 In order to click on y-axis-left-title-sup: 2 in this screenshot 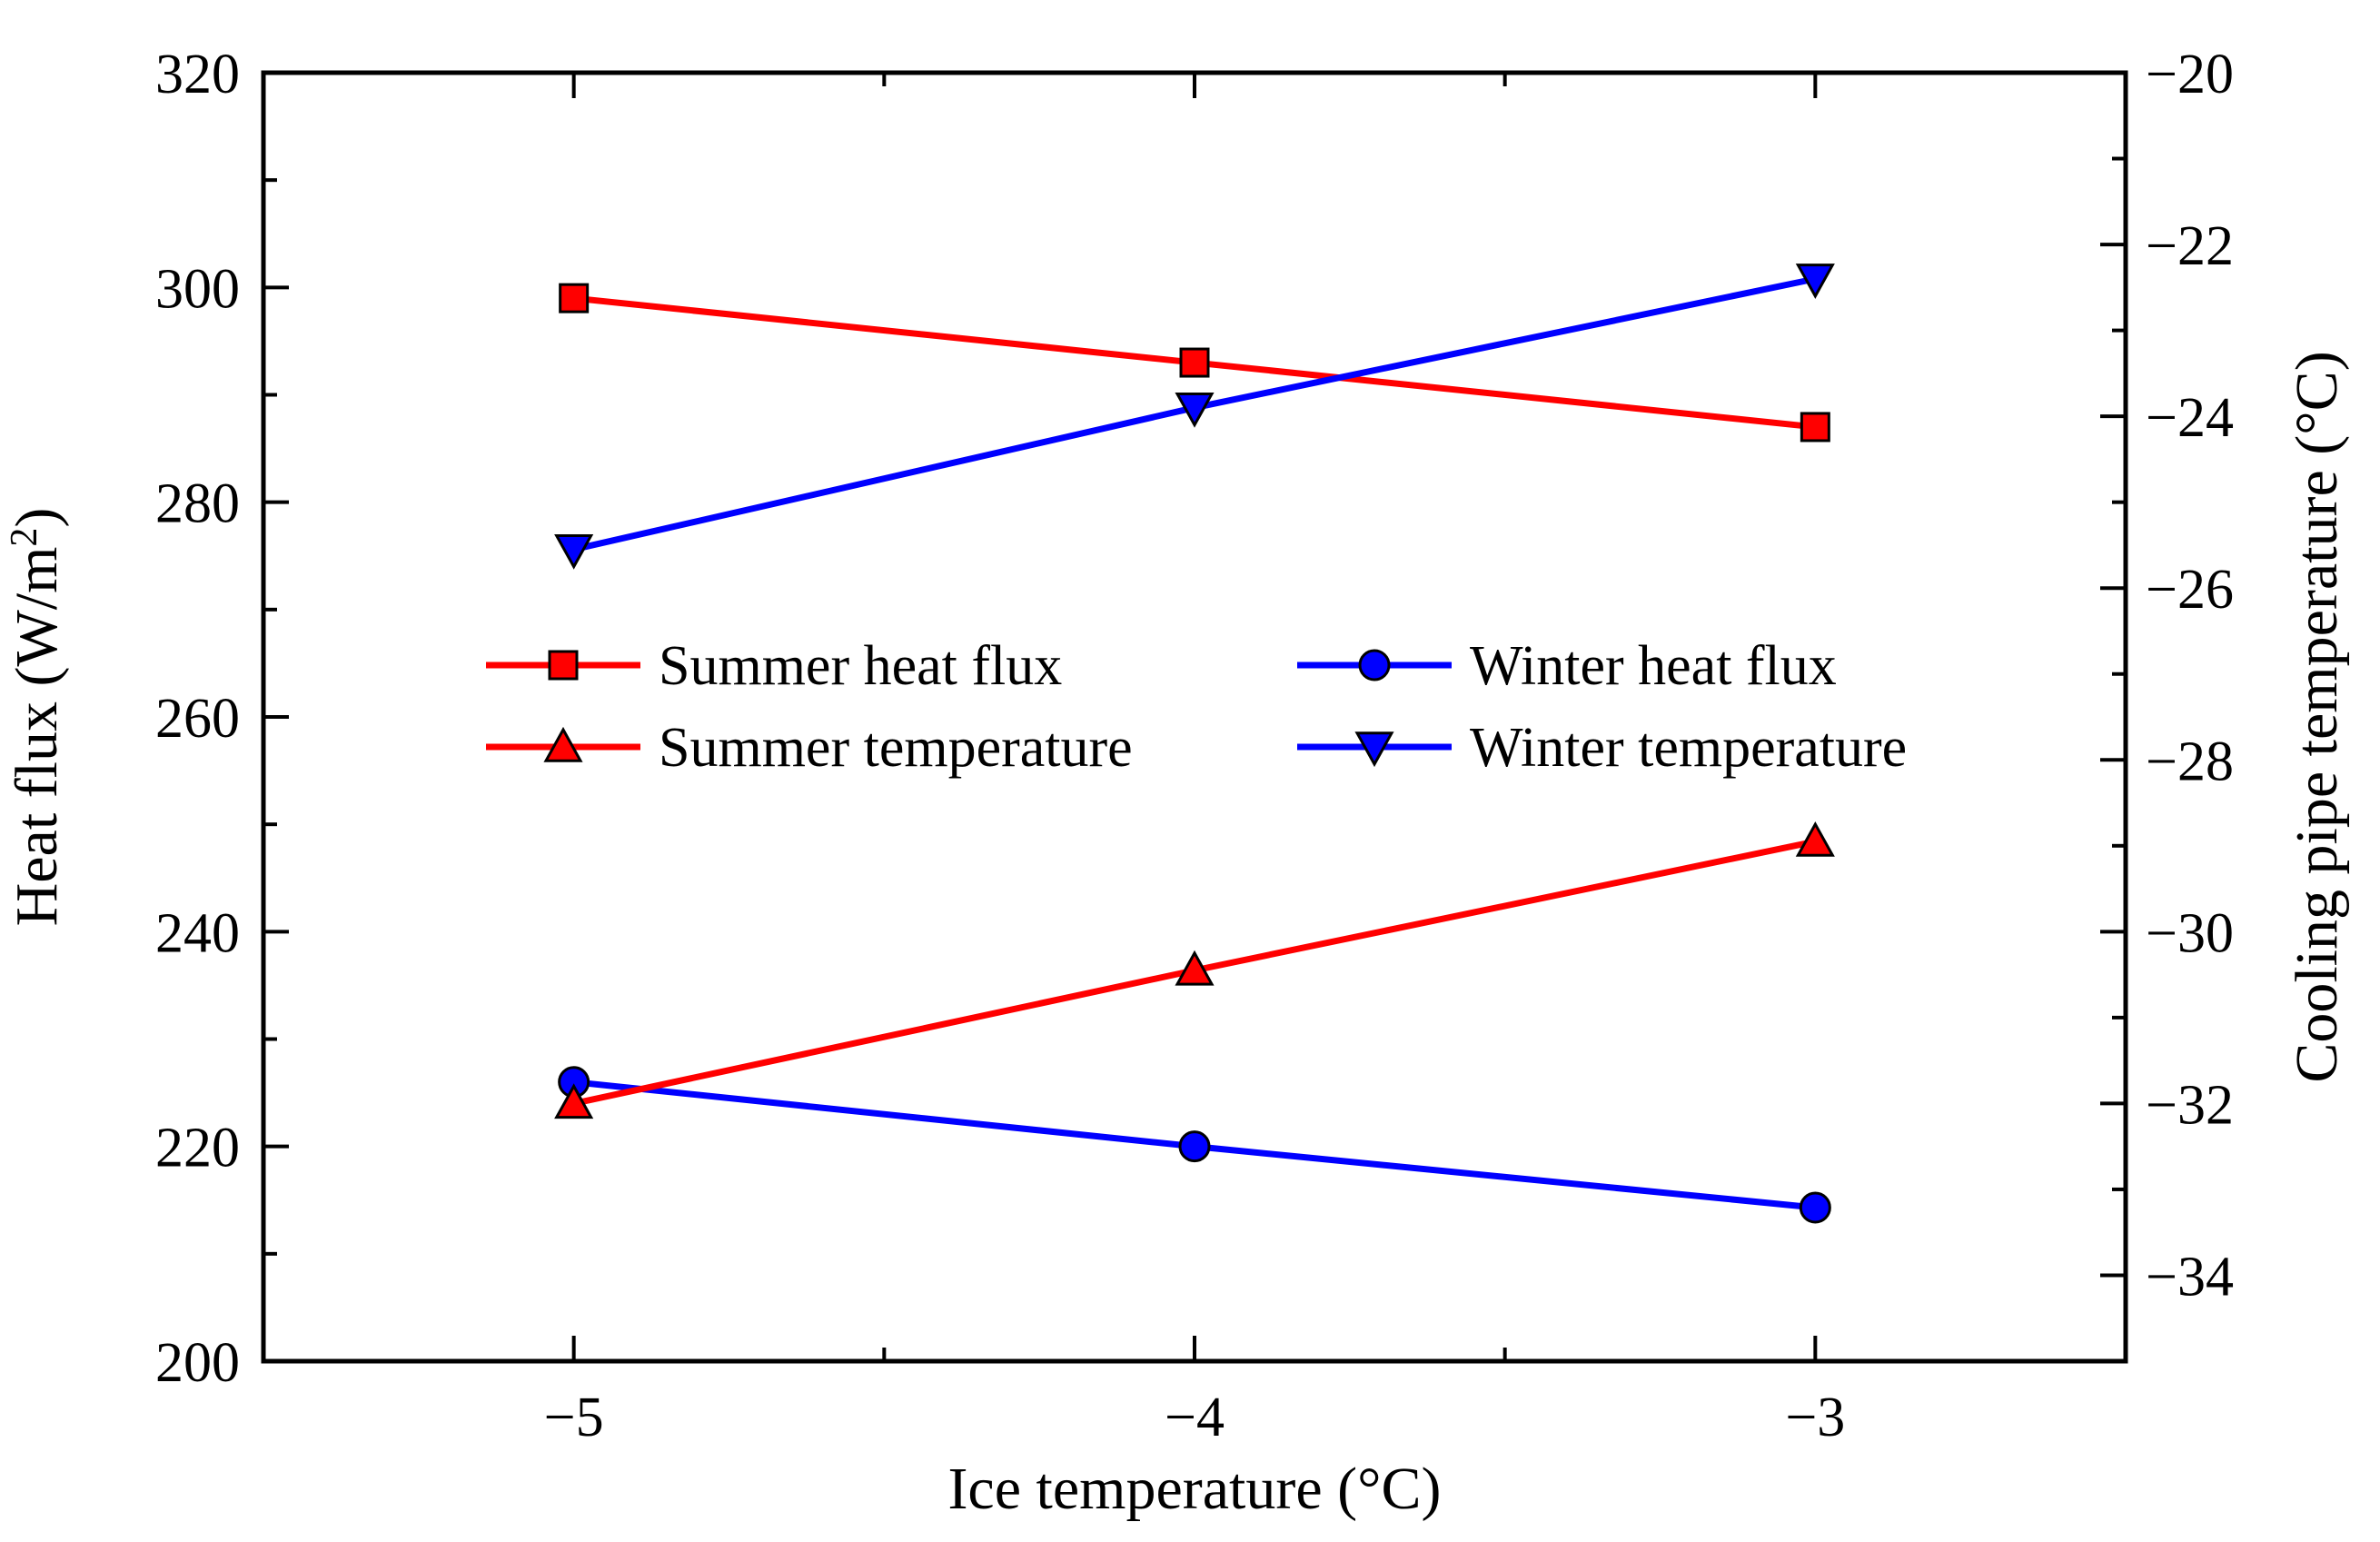, I will do `click(24, 538)`.